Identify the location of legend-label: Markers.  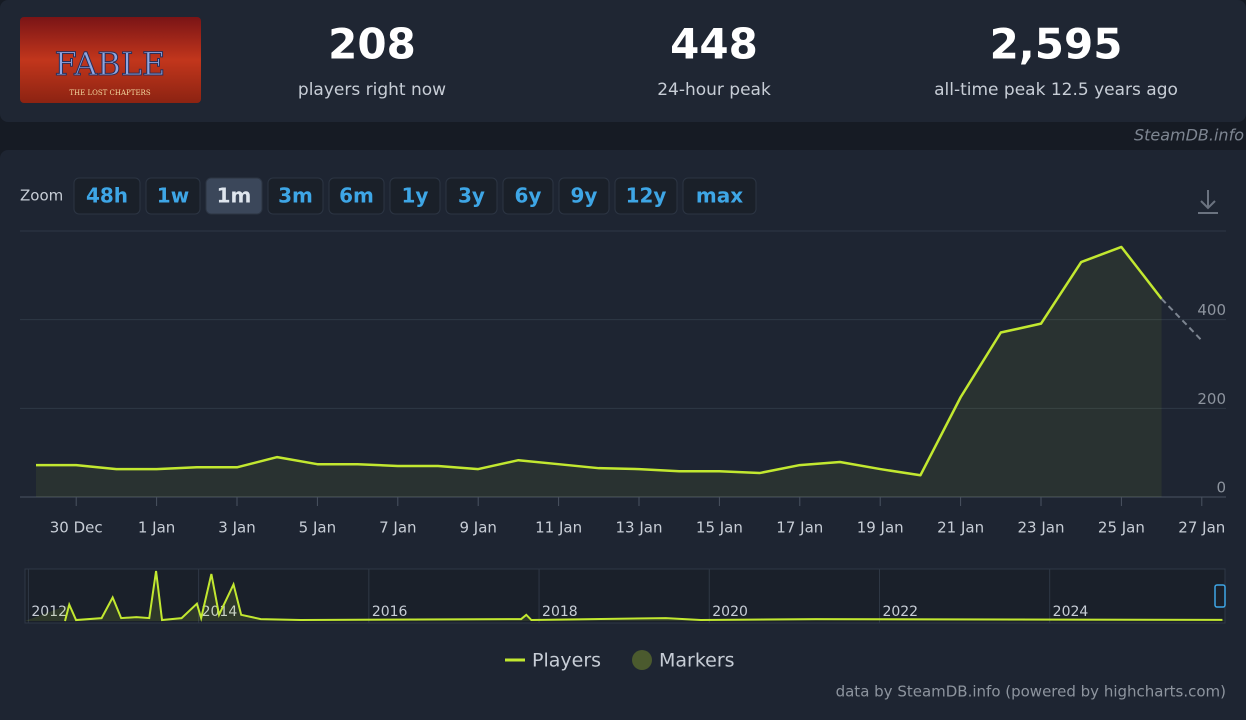
(697, 661).